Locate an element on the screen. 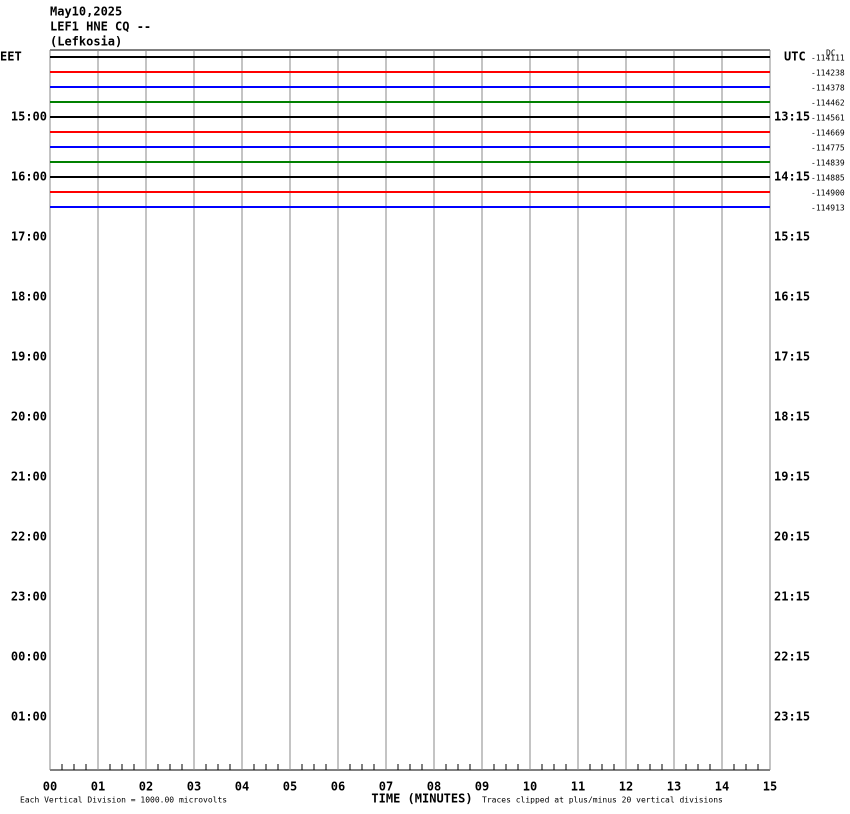 The width and height of the screenshot is (850, 814). x-tick-label: 09 is located at coordinates (482, 787).